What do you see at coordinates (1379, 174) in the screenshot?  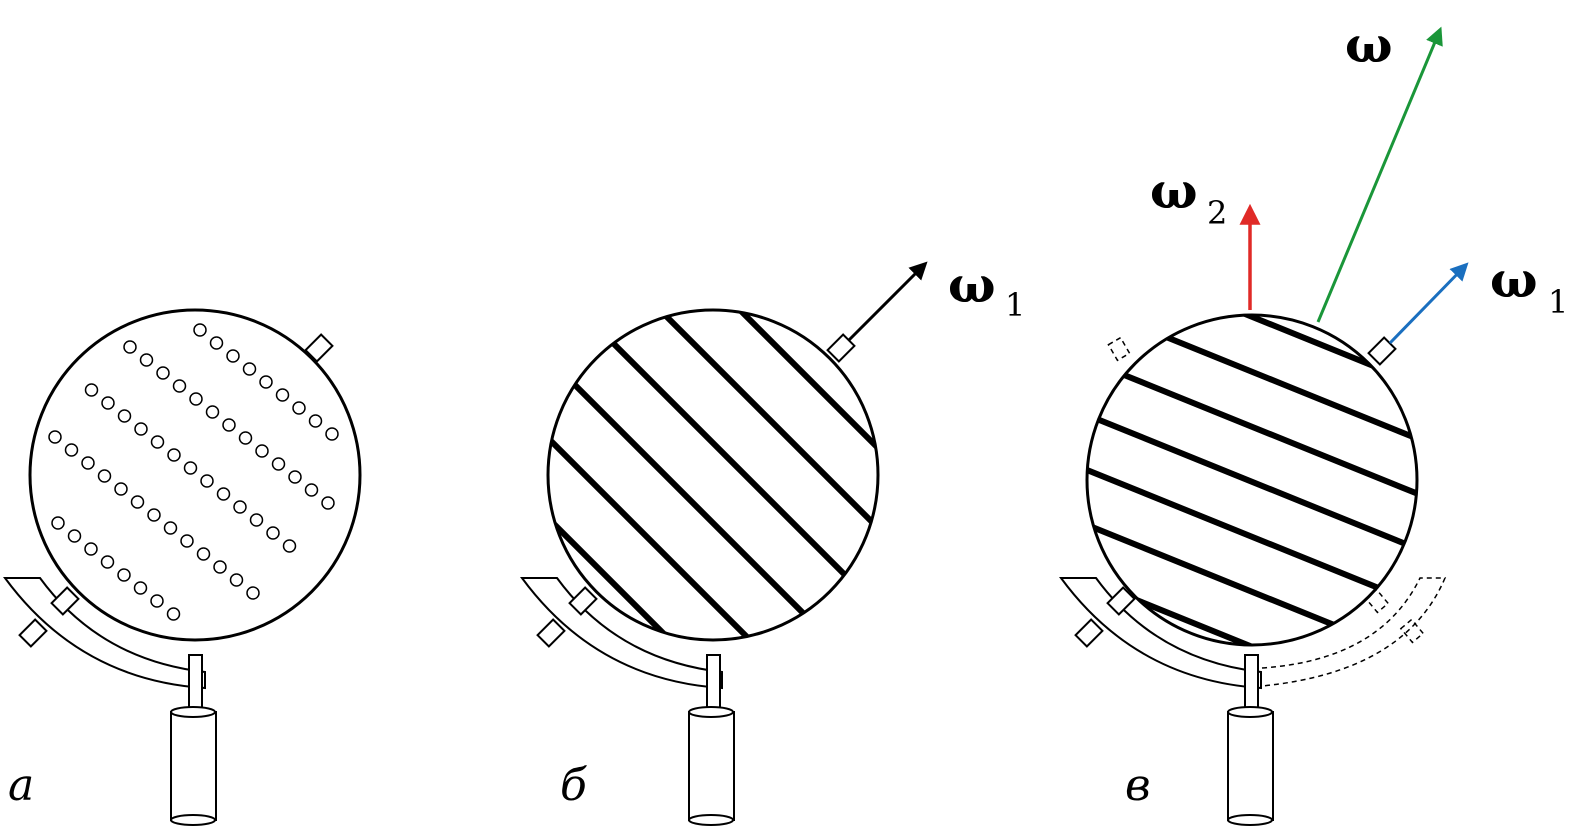 I see `omega-arrow-c` at bounding box center [1379, 174].